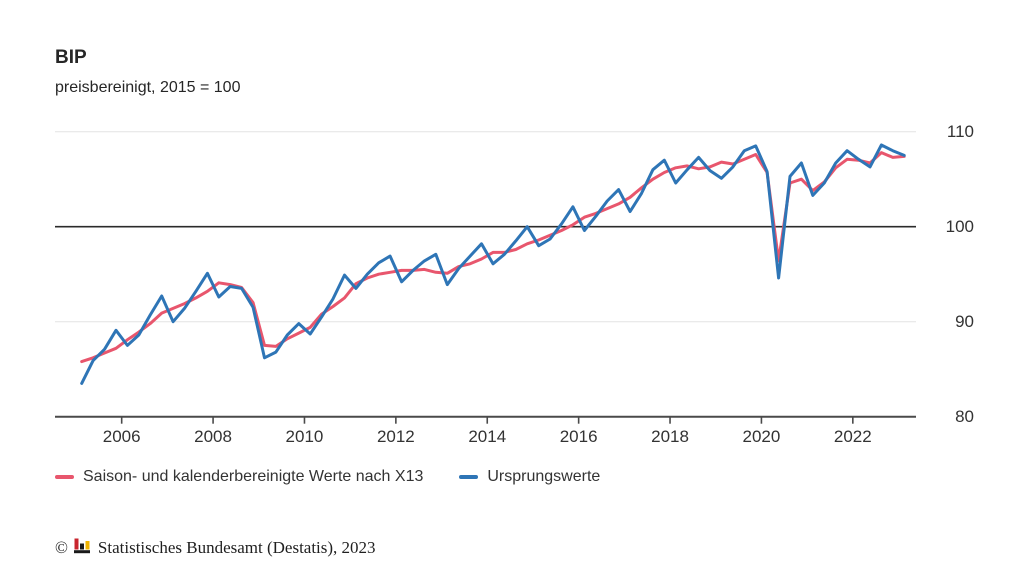 This screenshot has height=576, width=1024. I want to click on page-title: BIP, so click(71, 57).